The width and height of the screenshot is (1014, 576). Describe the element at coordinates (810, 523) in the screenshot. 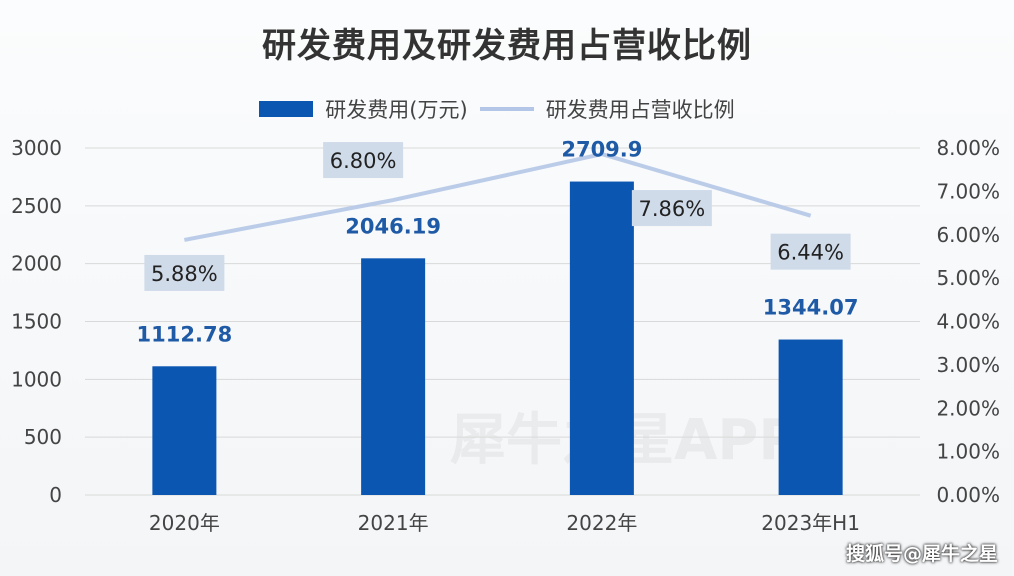

I see `x-tick-label: 2023年H1` at that location.